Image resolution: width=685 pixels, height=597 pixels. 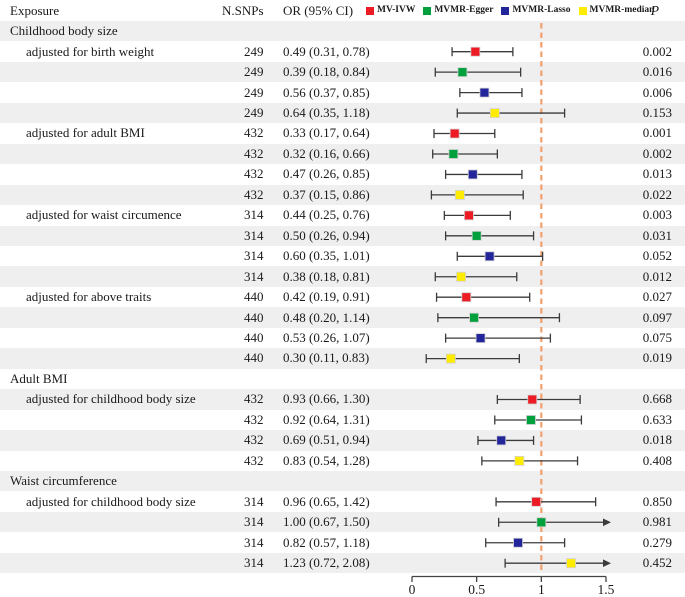 I want to click on data-row: 249 0.39 (0.18, 0.84) 0.016, so click(x=342, y=72).